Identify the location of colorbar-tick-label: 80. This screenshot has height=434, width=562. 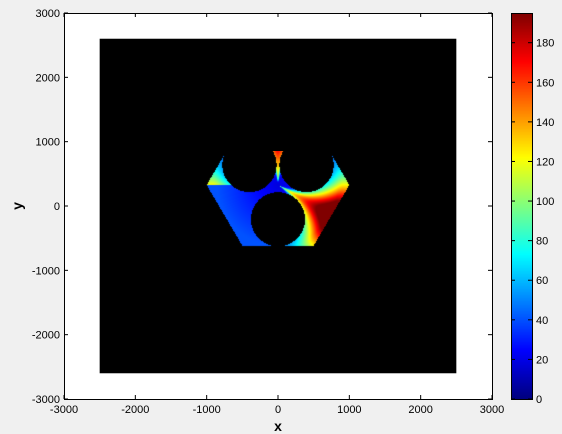
(542, 242).